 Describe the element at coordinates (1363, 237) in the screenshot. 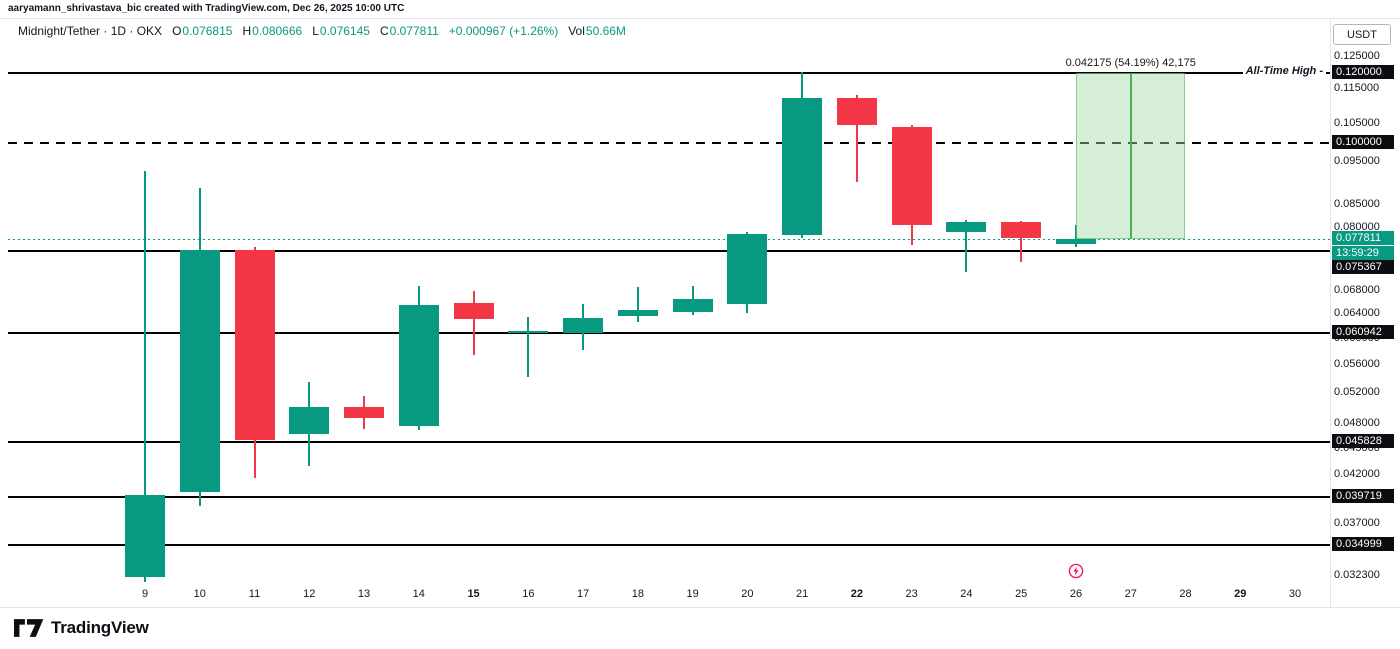

I see `last-price-label: 0.077811` at that location.